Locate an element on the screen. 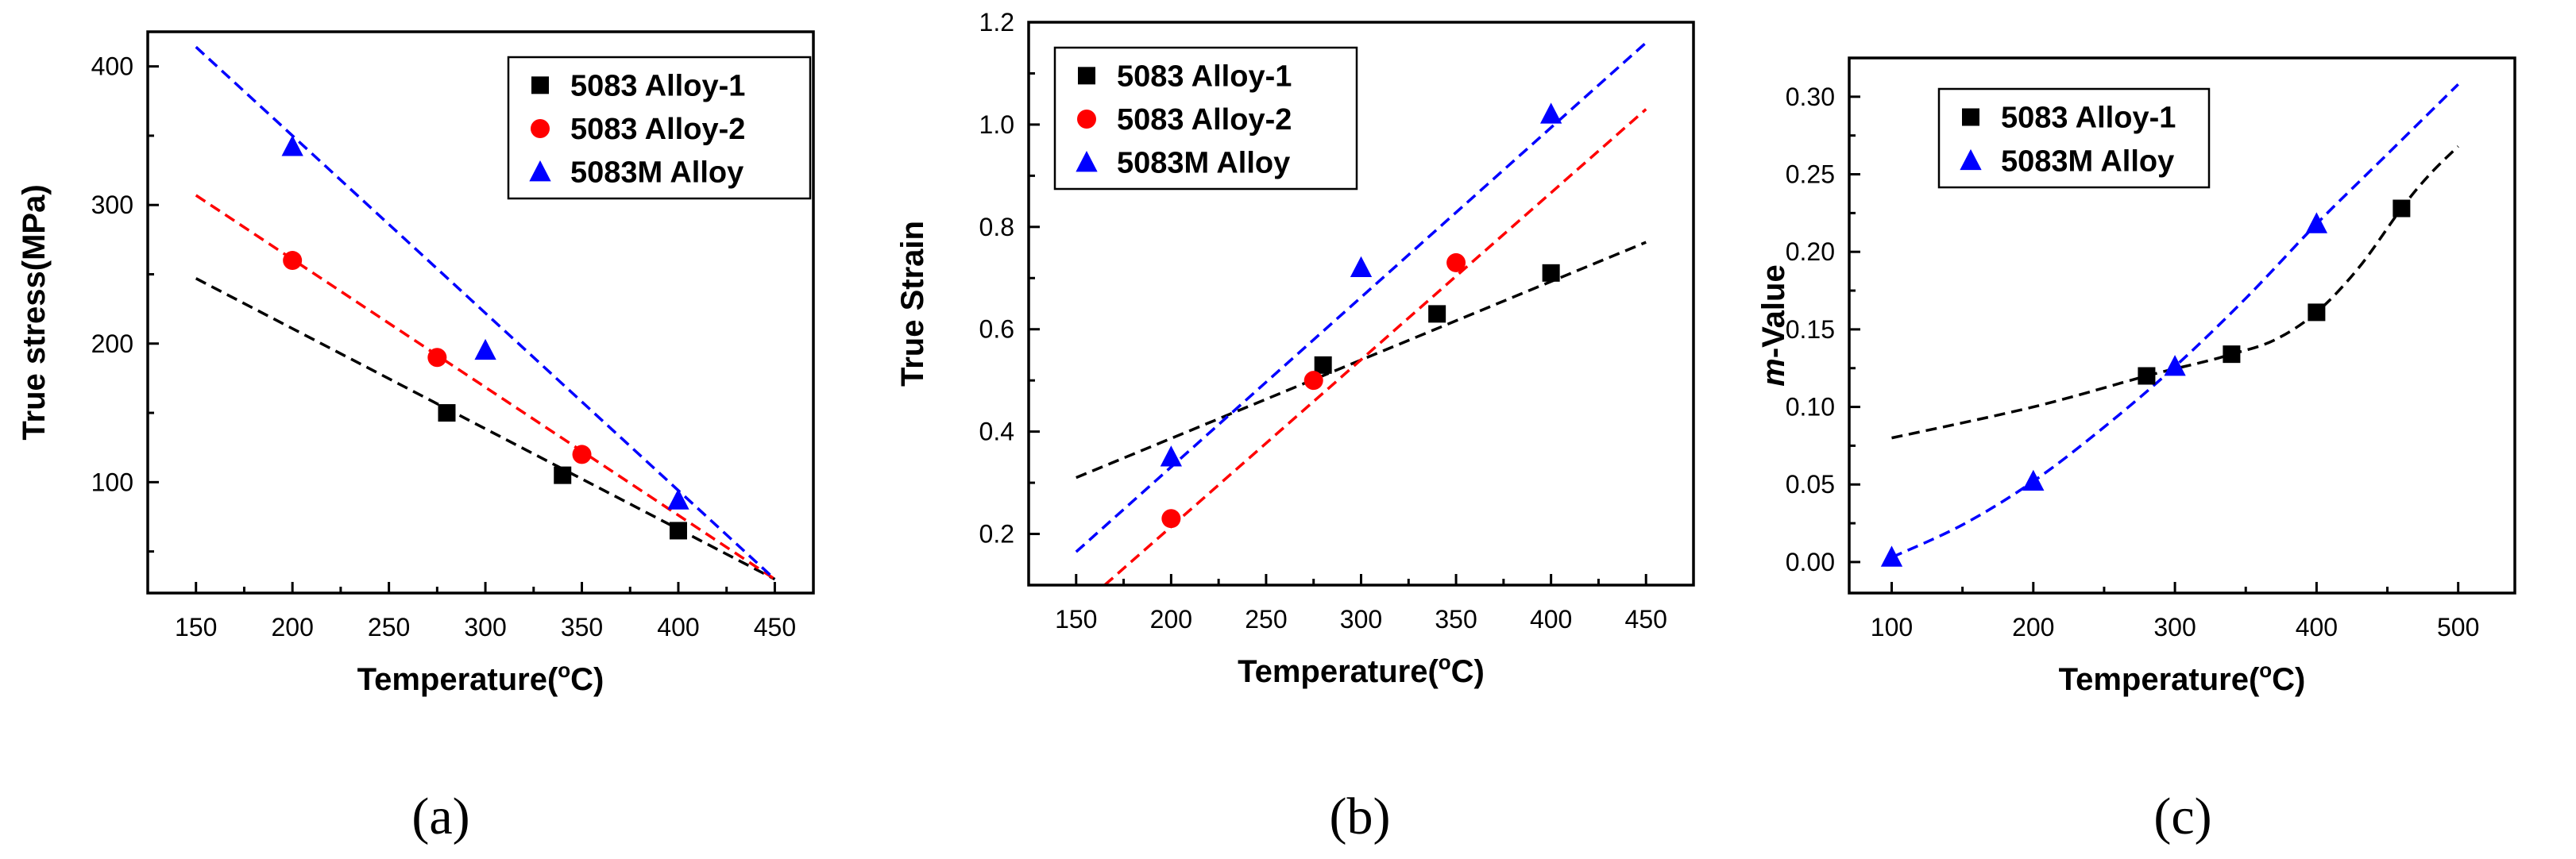 The height and width of the screenshot is (859, 2576). y-tick-label: 0.05 is located at coordinates (1810, 484).